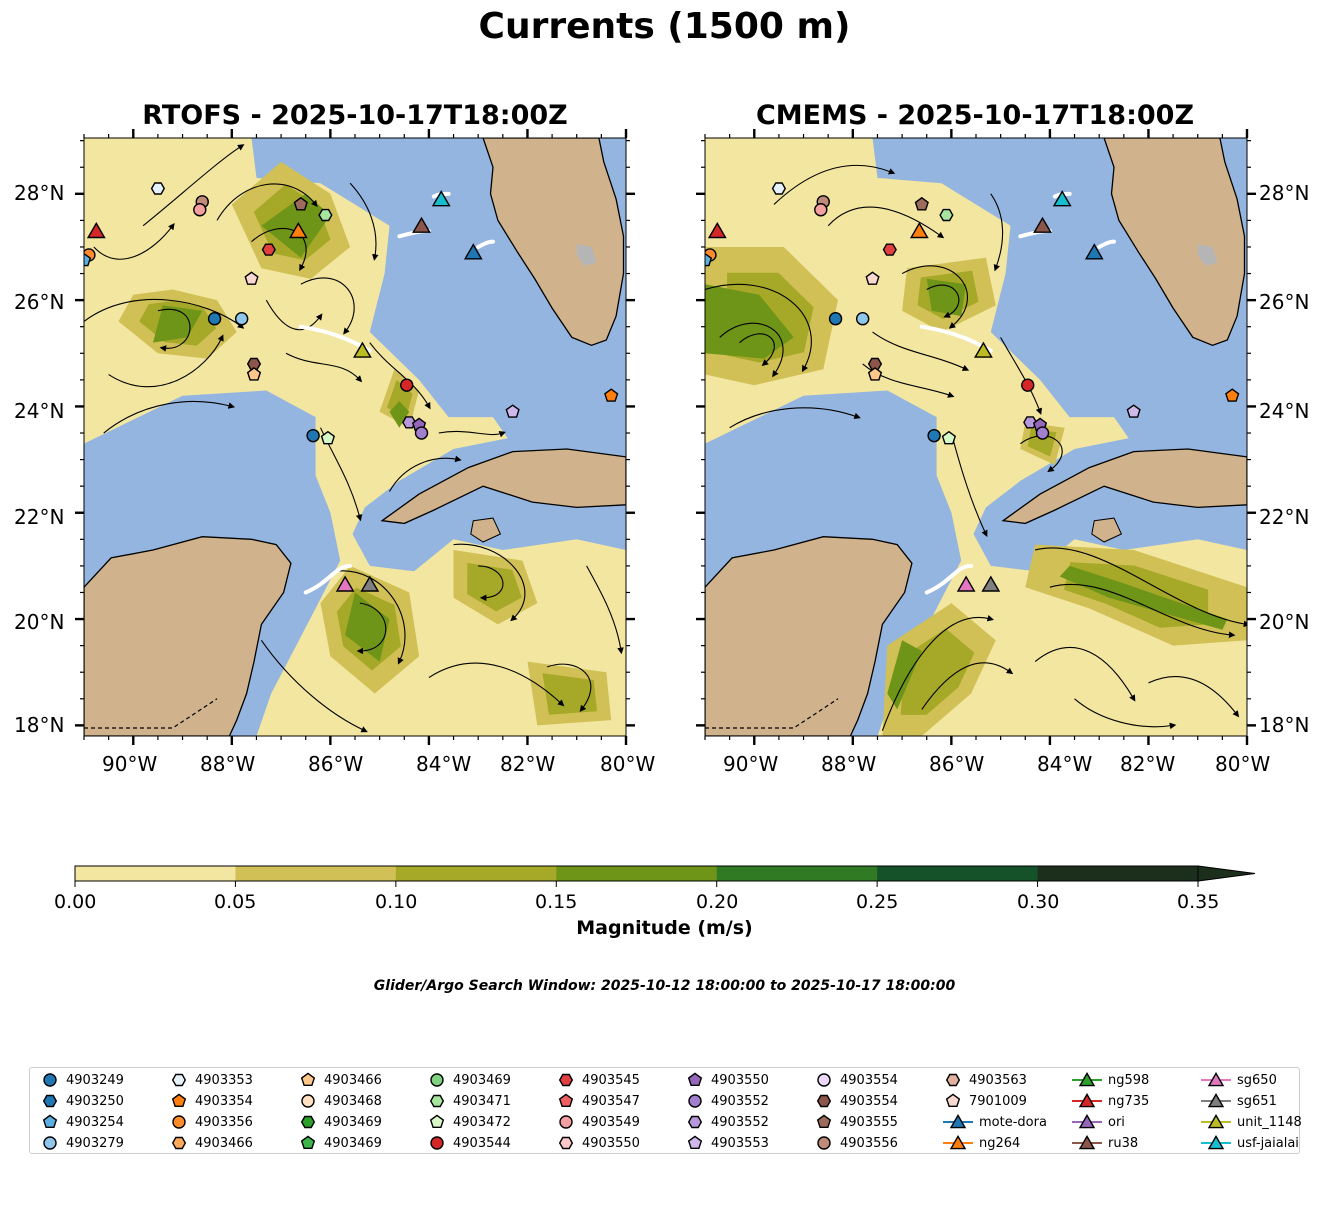 The height and width of the screenshot is (1231, 1329). Describe the element at coordinates (340, 1122) in the screenshot. I see `legend-item: 4903469` at that location.